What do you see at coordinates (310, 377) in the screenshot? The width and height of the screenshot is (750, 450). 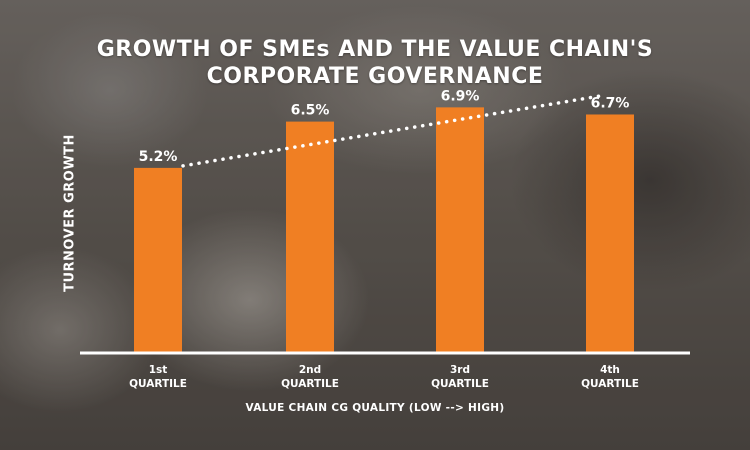 I see `x-tick-label-2: 2nd QUARTILE` at bounding box center [310, 377].